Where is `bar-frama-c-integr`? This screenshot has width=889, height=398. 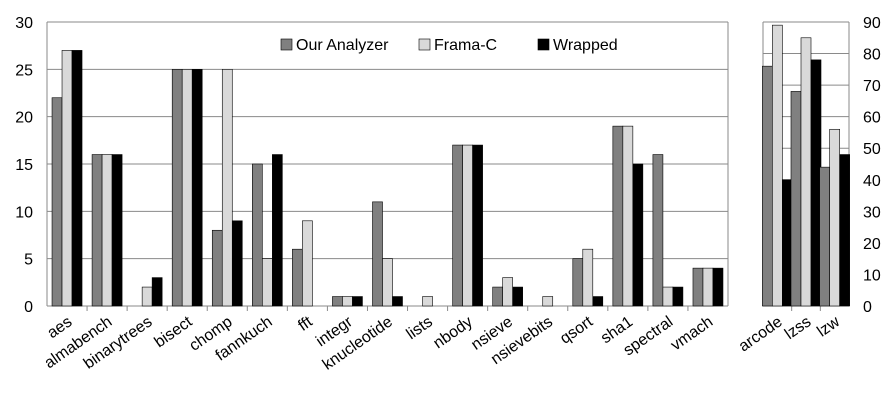 bar-frama-c-integr is located at coordinates (347, 301).